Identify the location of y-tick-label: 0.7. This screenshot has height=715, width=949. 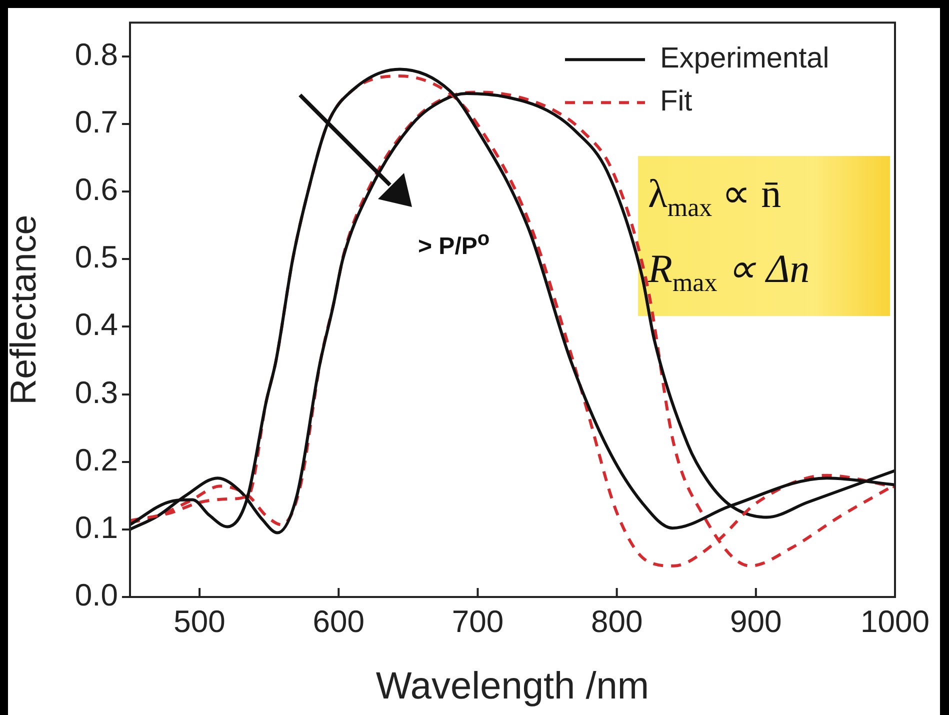
(96, 122).